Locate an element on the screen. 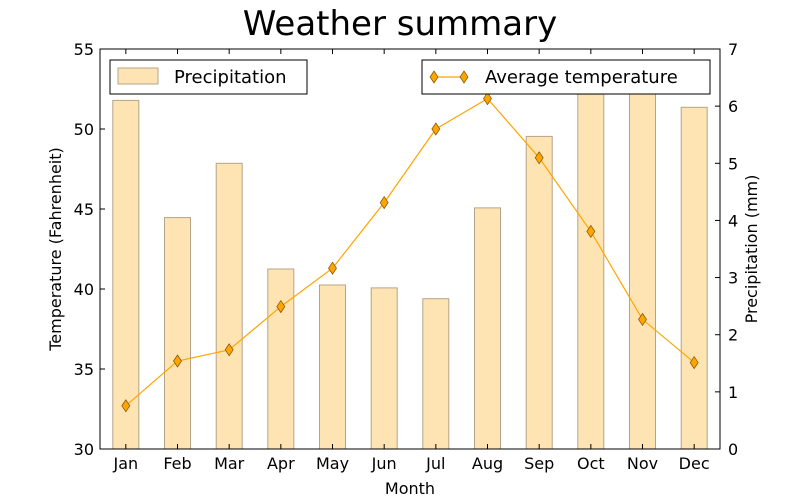 This screenshot has height=504, width=800. point-temperature-mar is located at coordinates (229, 350).